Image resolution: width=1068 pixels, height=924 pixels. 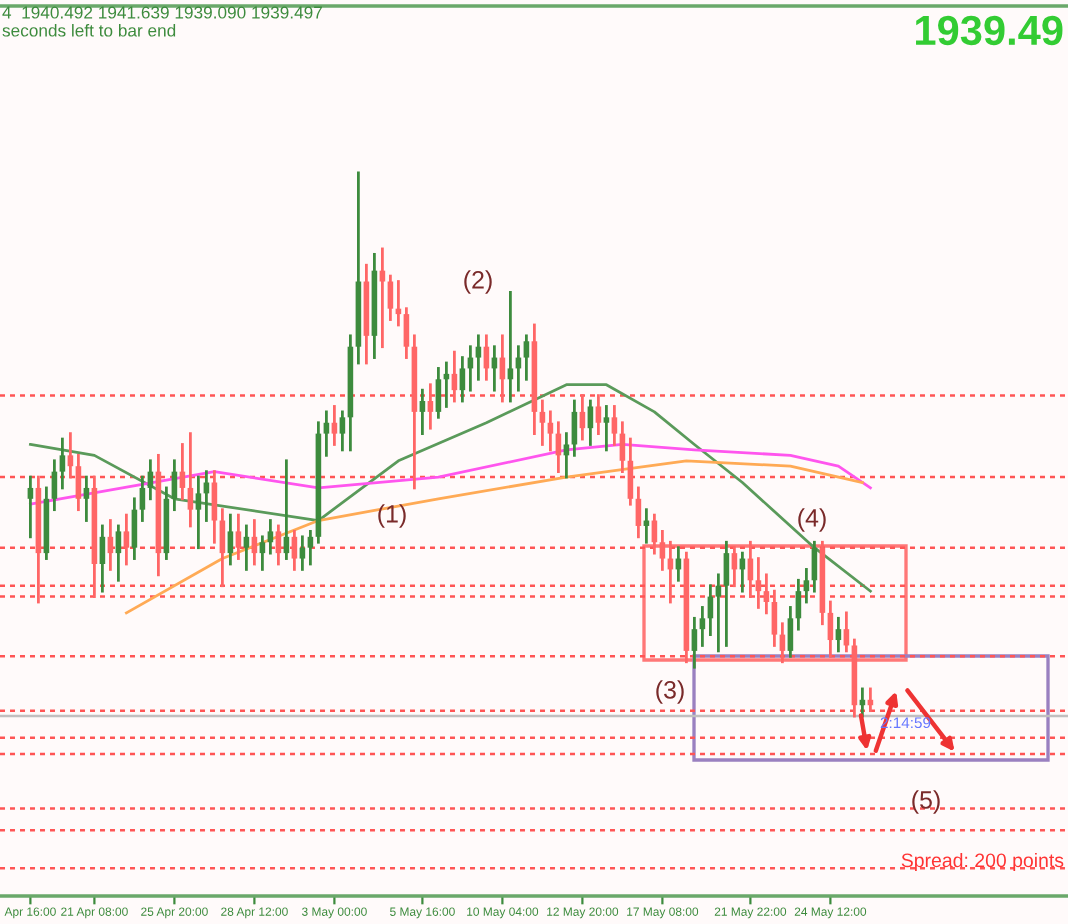 What do you see at coordinates (982, 862) in the screenshot?
I see `text: Spread: 200 points` at bounding box center [982, 862].